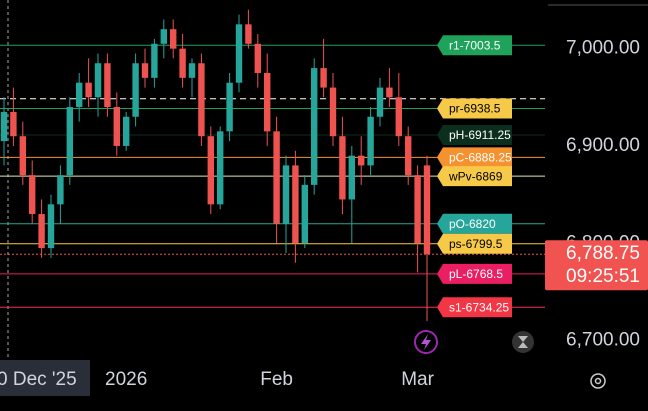 The image size is (648, 411). I want to click on level-label: pL-6768.5, so click(474, 273).